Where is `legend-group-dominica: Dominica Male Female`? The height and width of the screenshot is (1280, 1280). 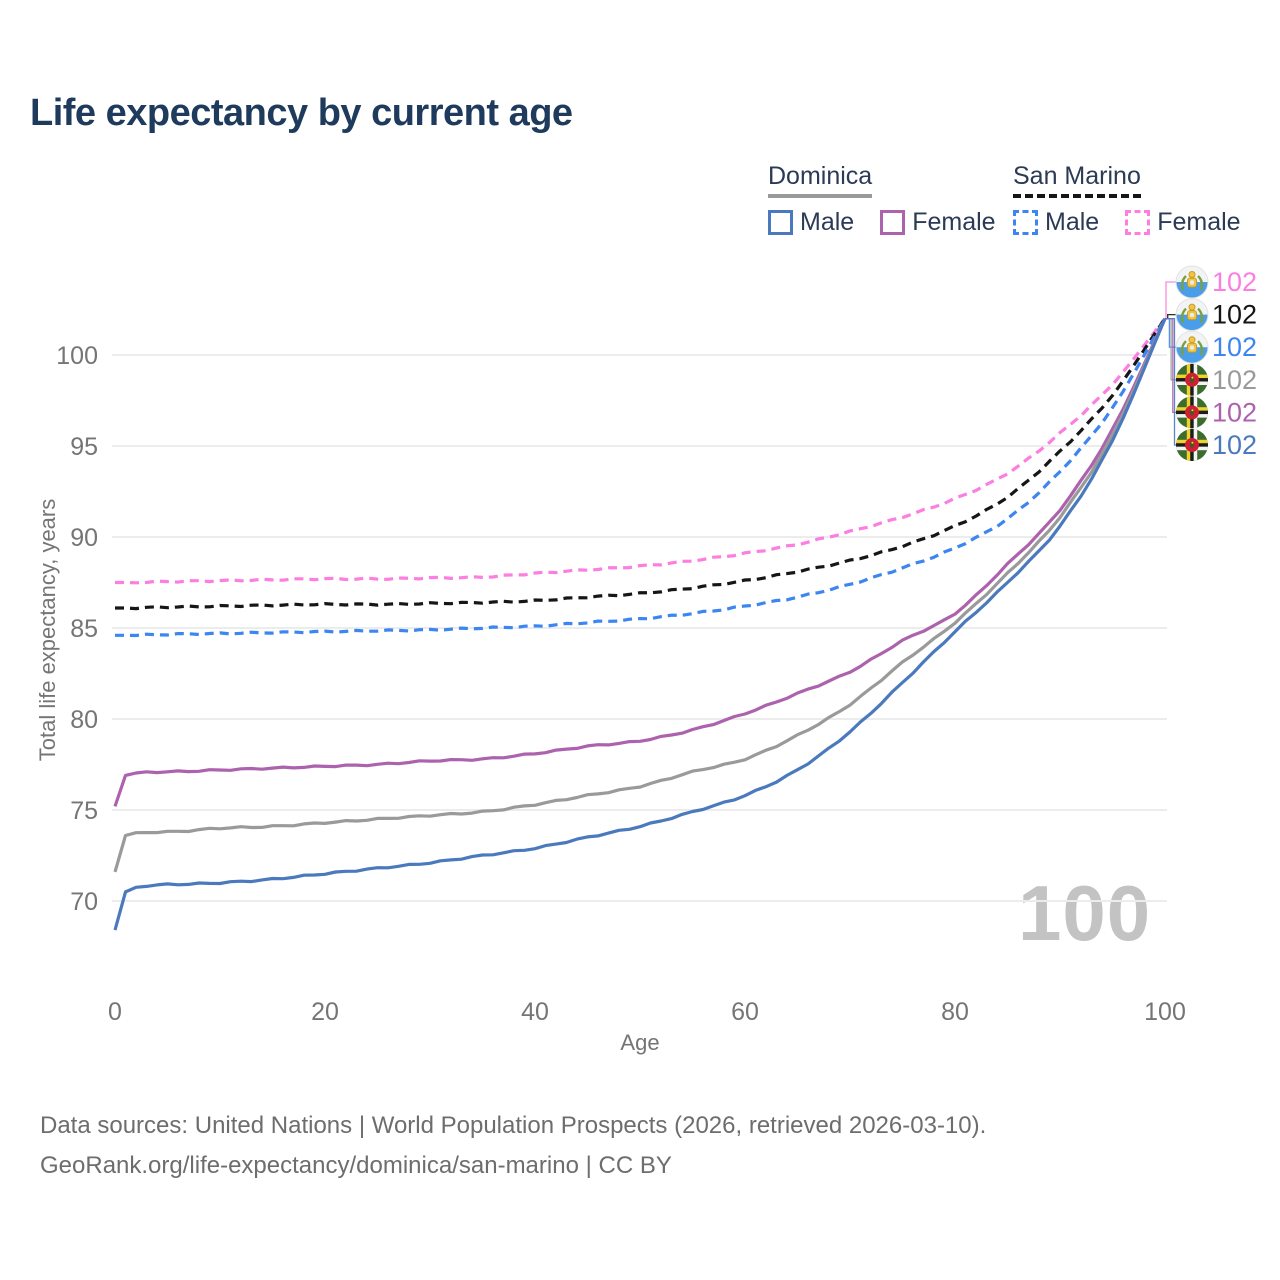
legend-group-dominica: Dominica Male Female is located at coordinates (895, 199).